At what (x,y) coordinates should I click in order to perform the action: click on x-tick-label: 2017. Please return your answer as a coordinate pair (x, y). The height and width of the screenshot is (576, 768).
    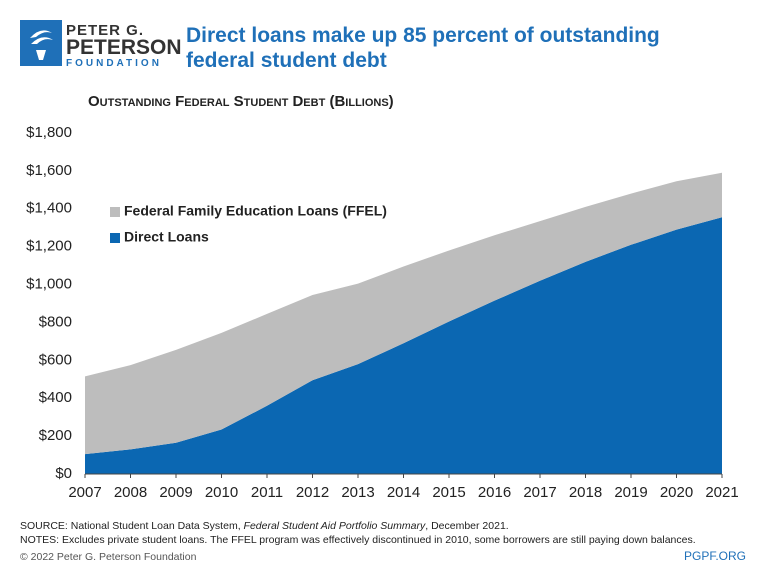
    Looking at the image, I should click on (539, 492).